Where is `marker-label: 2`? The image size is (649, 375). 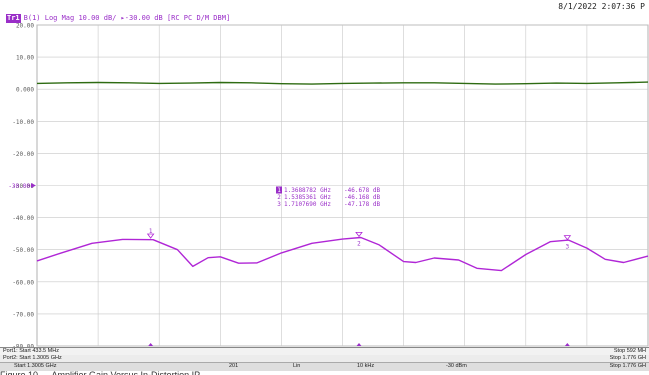 marker-label: 2 is located at coordinates (359, 243).